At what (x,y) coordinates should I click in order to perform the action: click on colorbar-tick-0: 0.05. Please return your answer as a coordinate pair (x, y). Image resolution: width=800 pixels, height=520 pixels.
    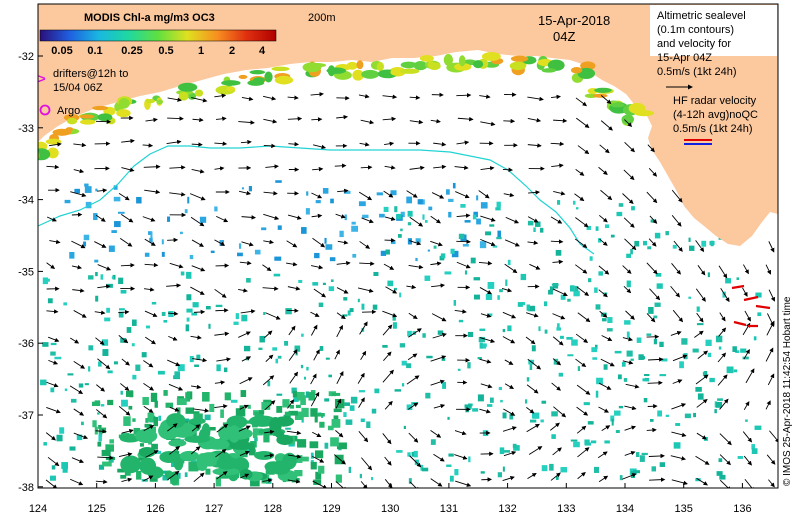
    Looking at the image, I should click on (61, 51).